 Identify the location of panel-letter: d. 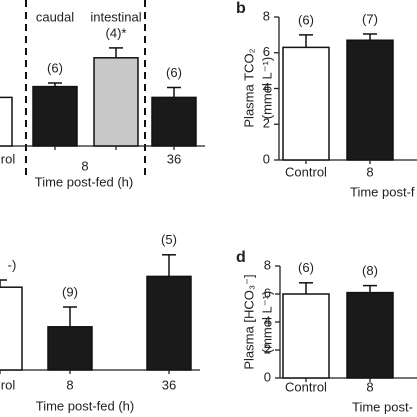
(241, 257).